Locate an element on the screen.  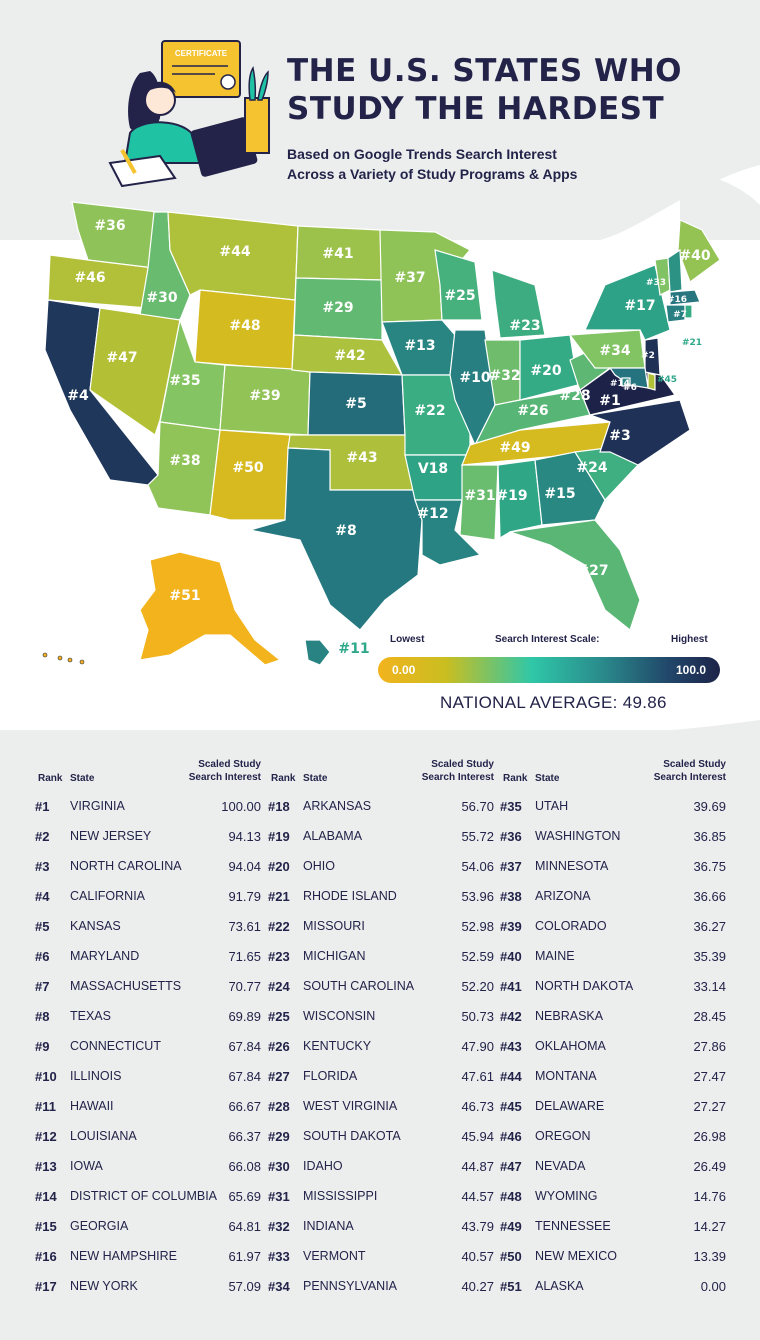
state-cell: Ohio is located at coordinates (319, 866).